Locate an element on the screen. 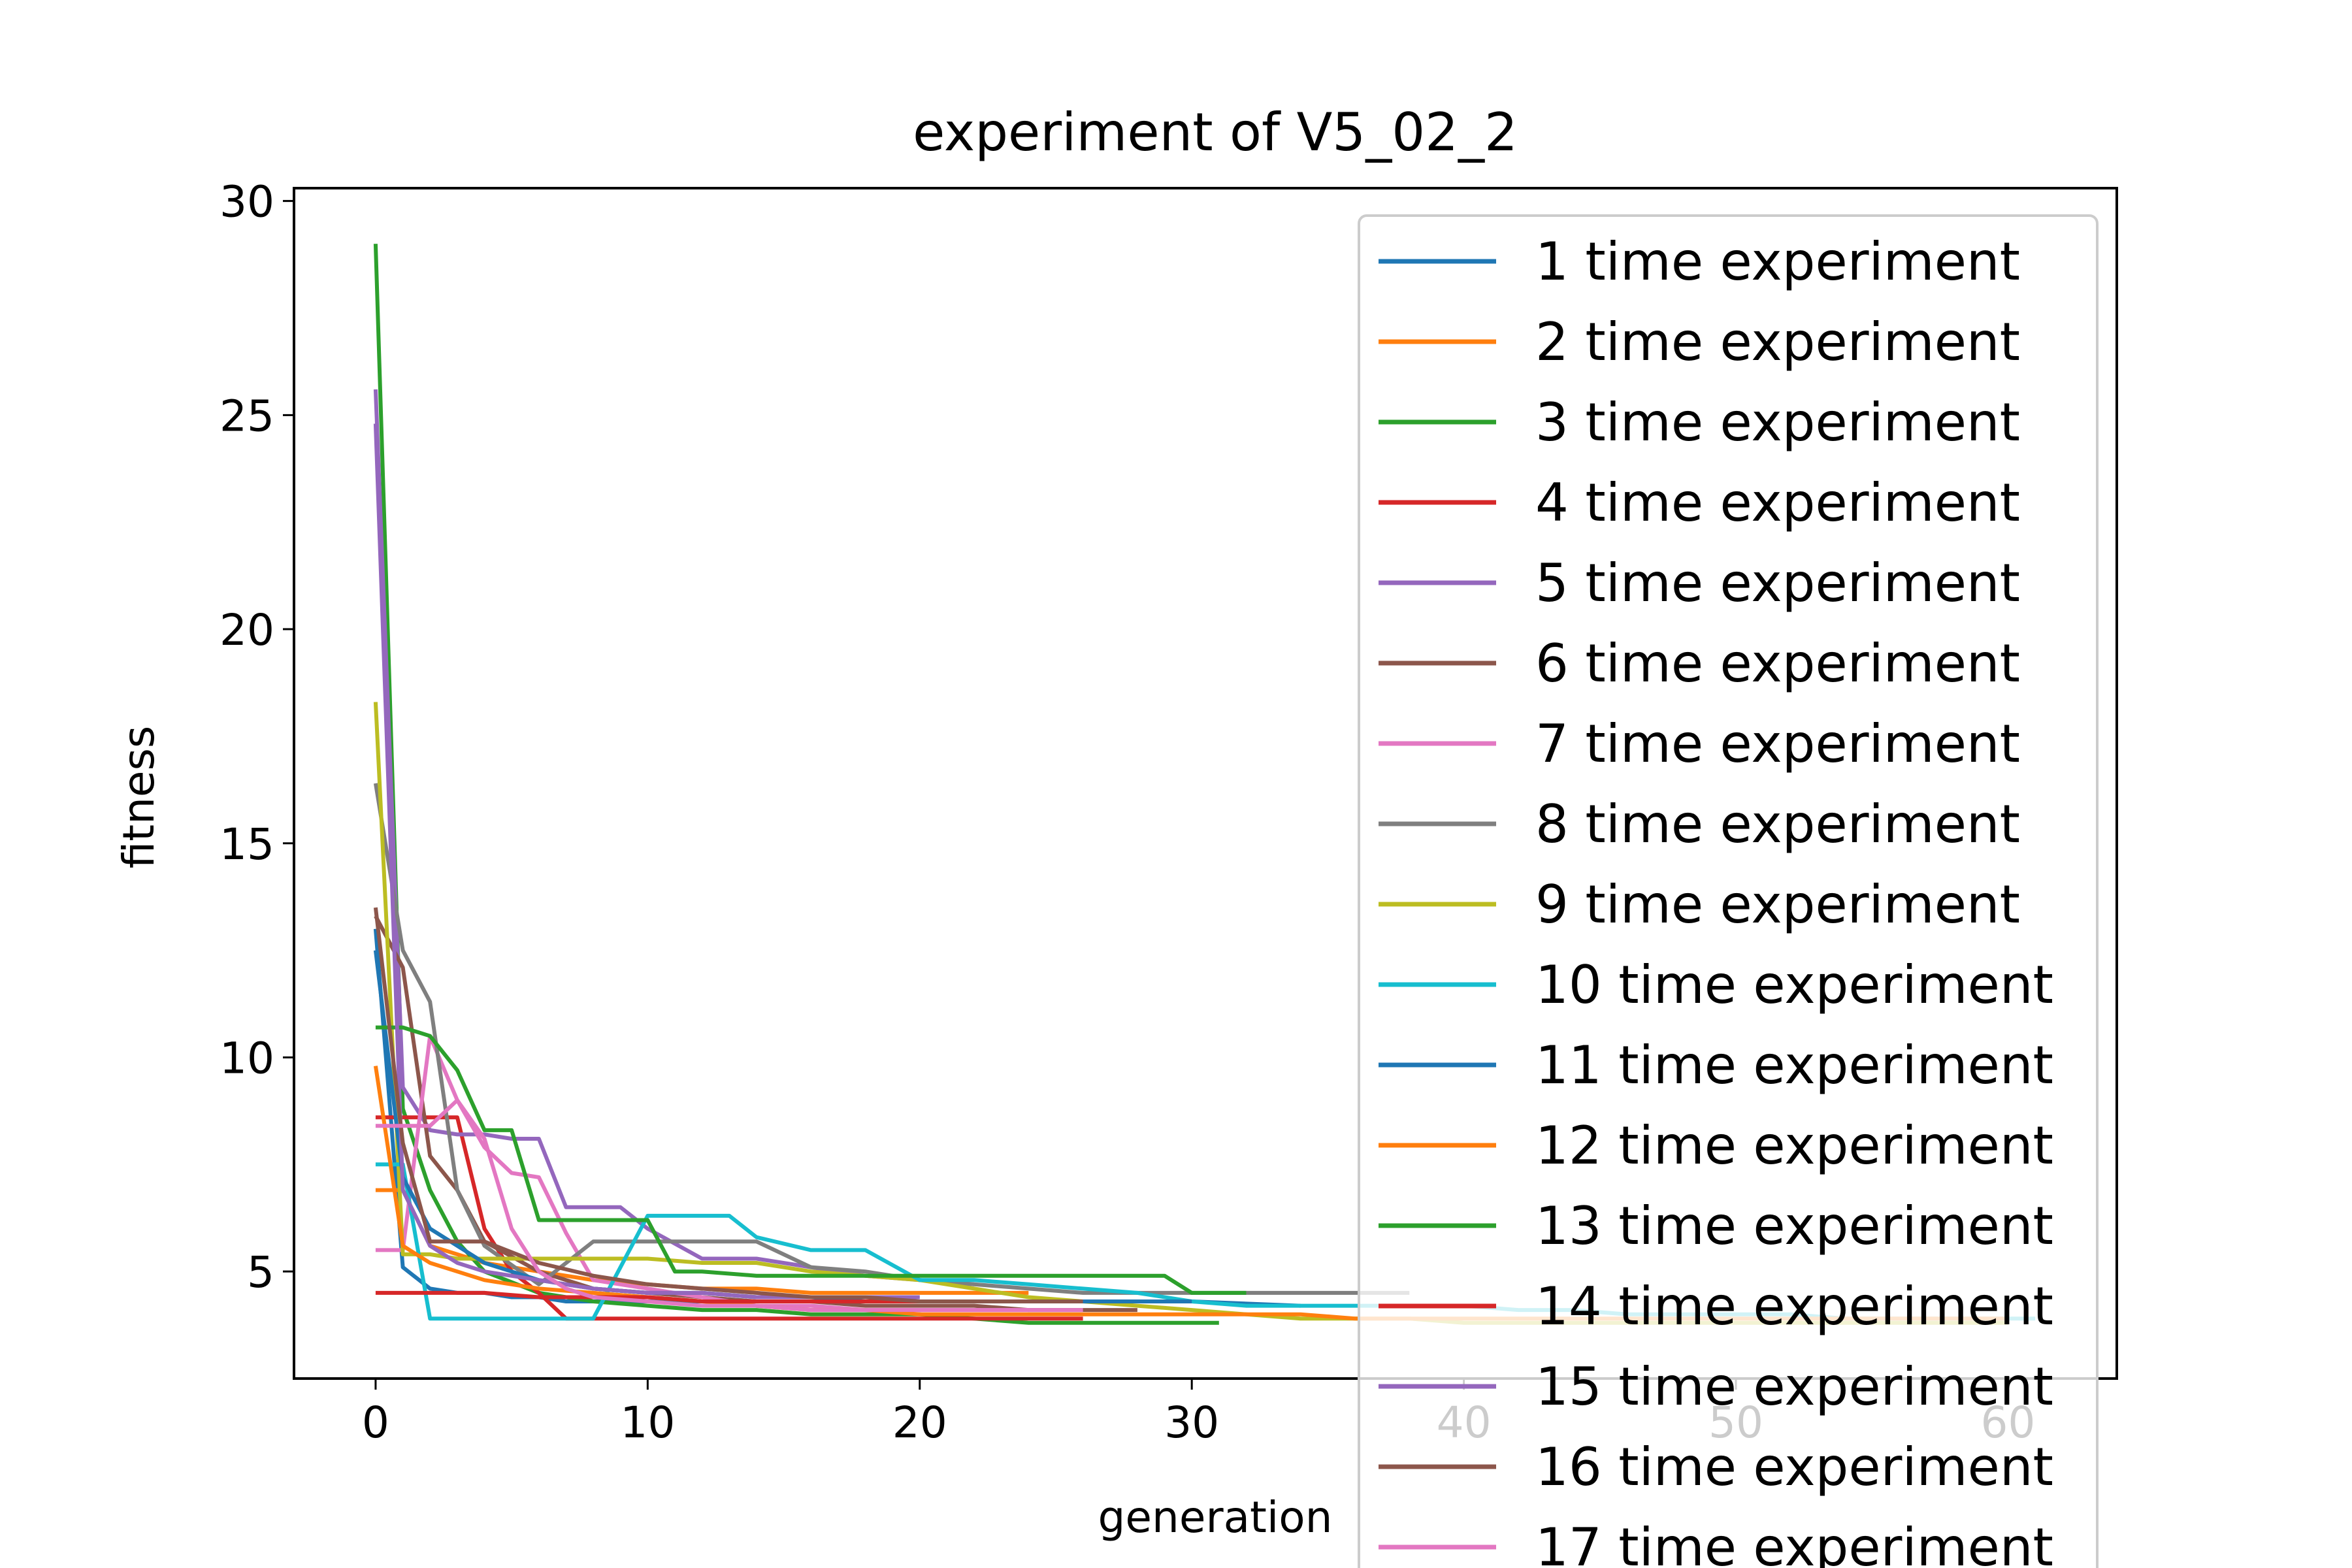 Image resolution: width=2352 pixels, height=1568 pixels. y-axis-label: fitness is located at coordinates (139, 797).